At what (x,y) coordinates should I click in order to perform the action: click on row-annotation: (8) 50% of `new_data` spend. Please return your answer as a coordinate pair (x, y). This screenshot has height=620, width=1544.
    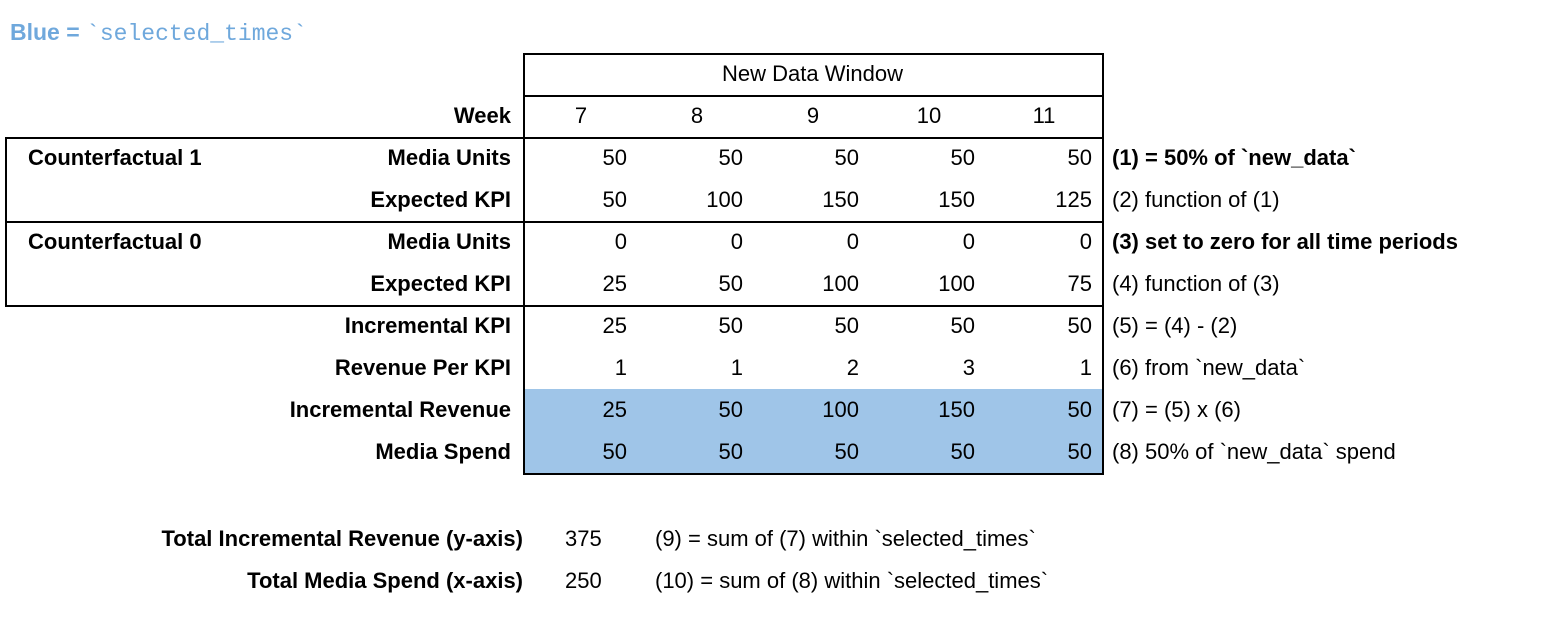
    Looking at the image, I should click on (1254, 451).